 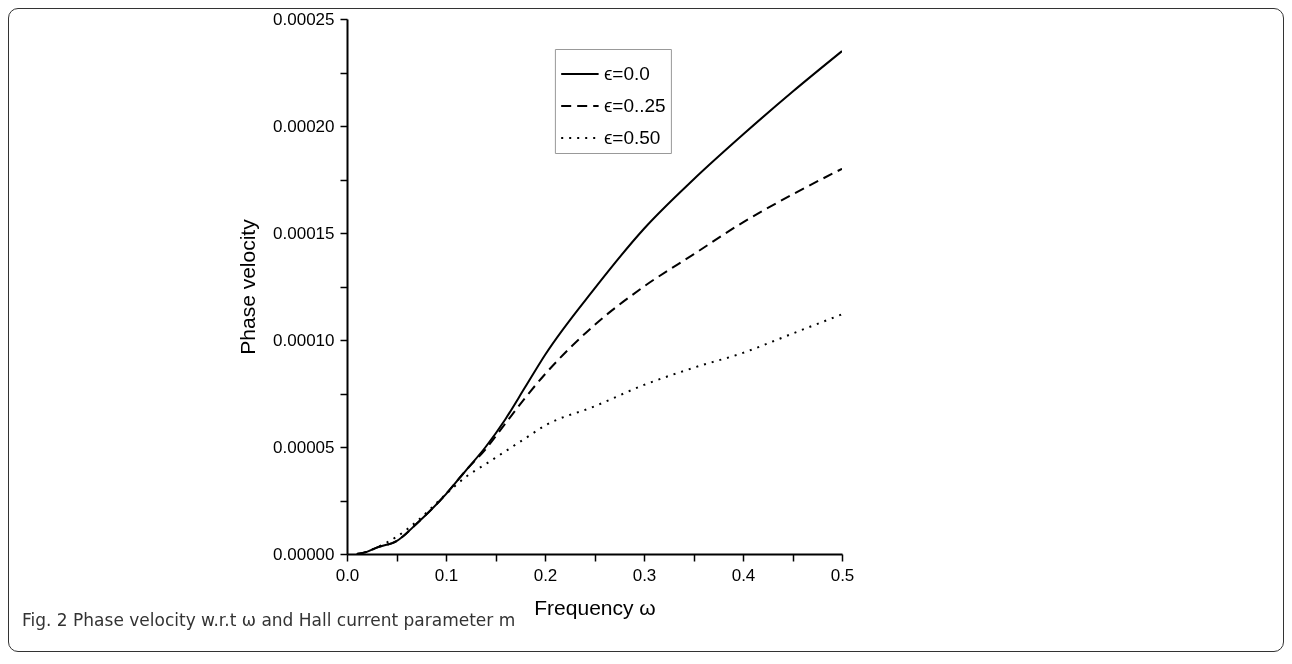 What do you see at coordinates (595, 607) in the screenshot?
I see `x-axis-title: Frequency ω` at bounding box center [595, 607].